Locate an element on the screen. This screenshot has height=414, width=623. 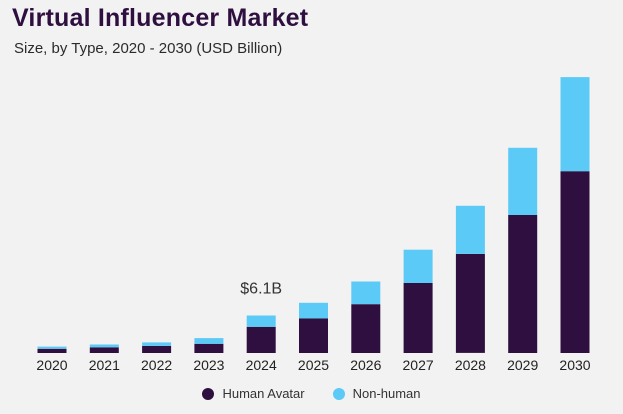
legend-label-human-avatar: Human Avatar is located at coordinates (263, 393).